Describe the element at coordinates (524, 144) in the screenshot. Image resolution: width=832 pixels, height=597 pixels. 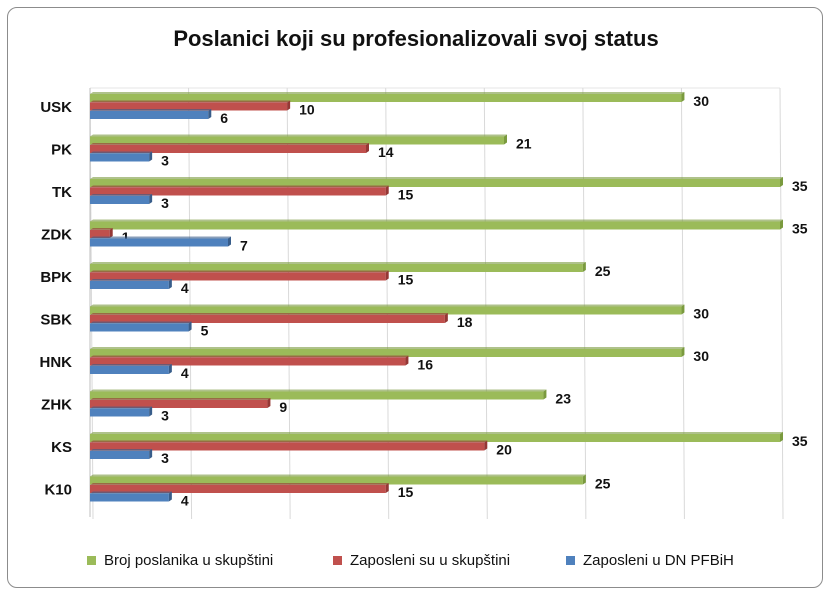
I see `data-label: 21` at that location.